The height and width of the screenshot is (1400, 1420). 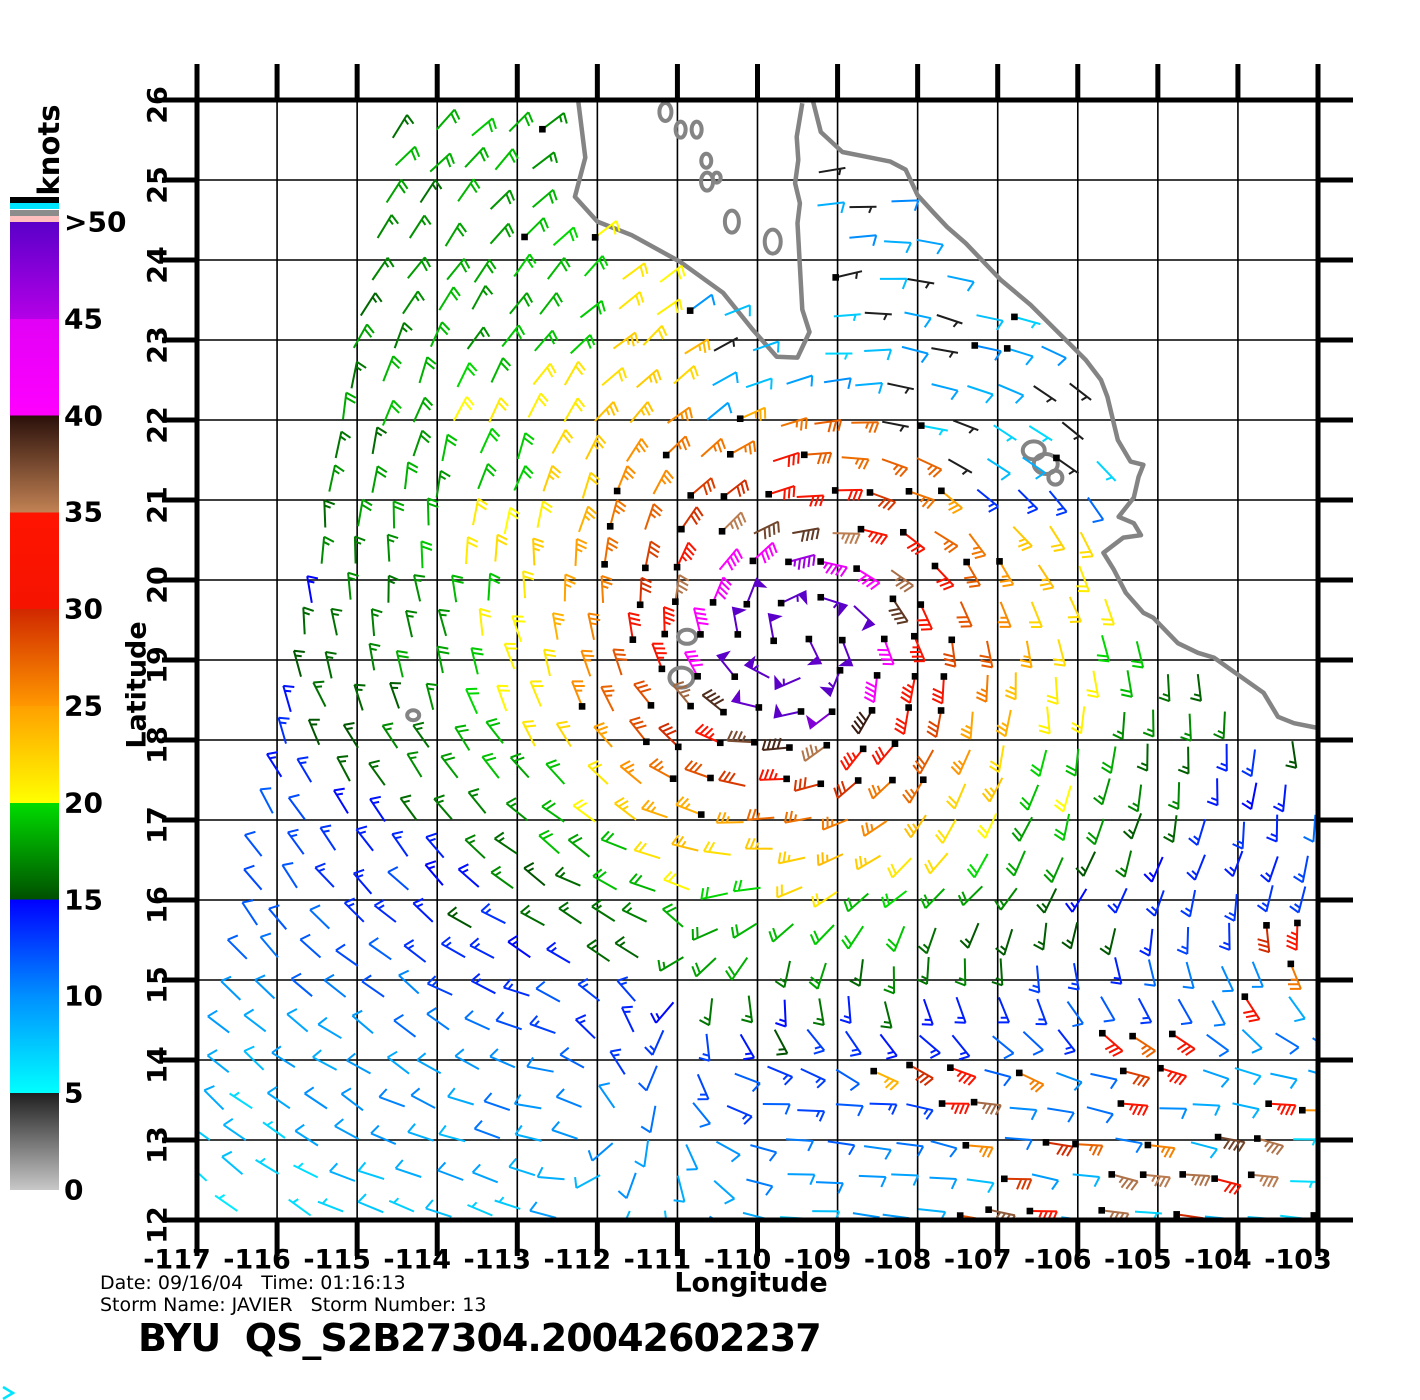 What do you see at coordinates (751, 1283) in the screenshot?
I see `x-axis-title: Longitude` at bounding box center [751, 1283].